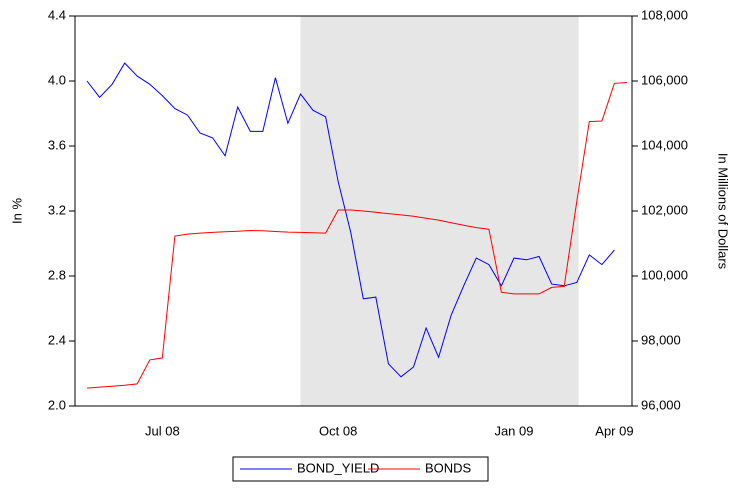 Image resolution: width=733 pixels, height=491 pixels. What do you see at coordinates (664, 14) in the screenshot?
I see `y2-tick-label: 108,000` at bounding box center [664, 14].